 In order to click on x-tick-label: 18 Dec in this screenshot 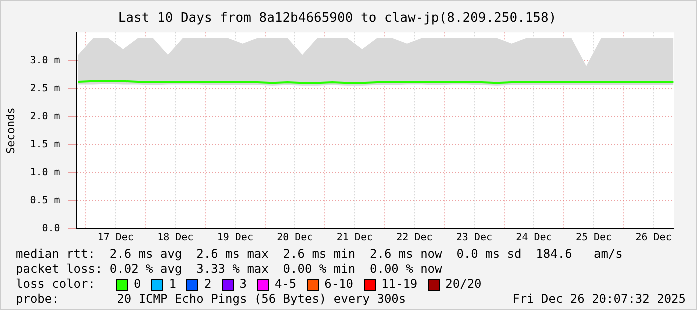, I will do `click(176, 238)`.